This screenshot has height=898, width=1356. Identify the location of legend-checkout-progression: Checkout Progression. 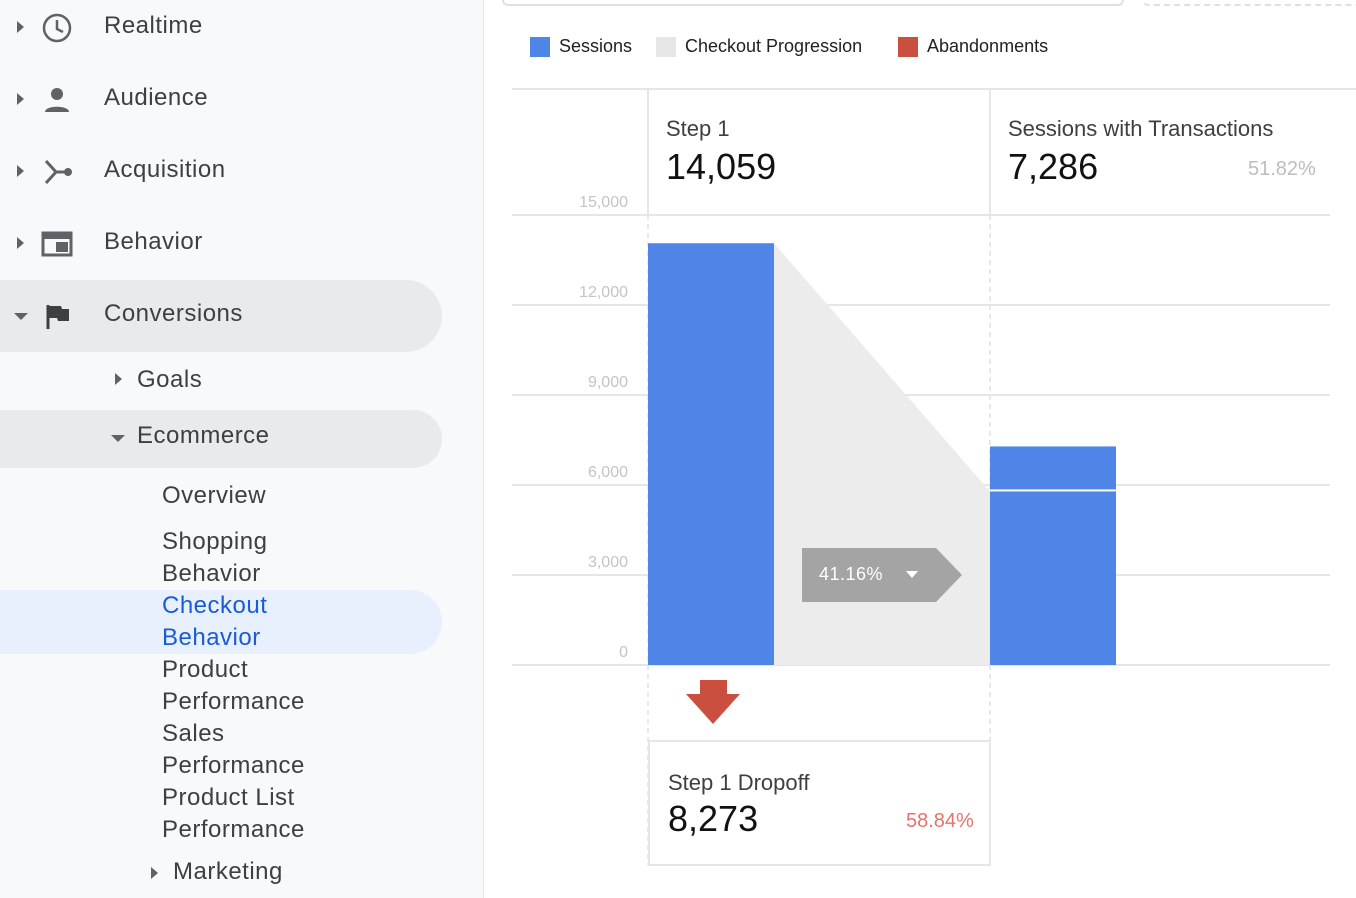
(759, 46).